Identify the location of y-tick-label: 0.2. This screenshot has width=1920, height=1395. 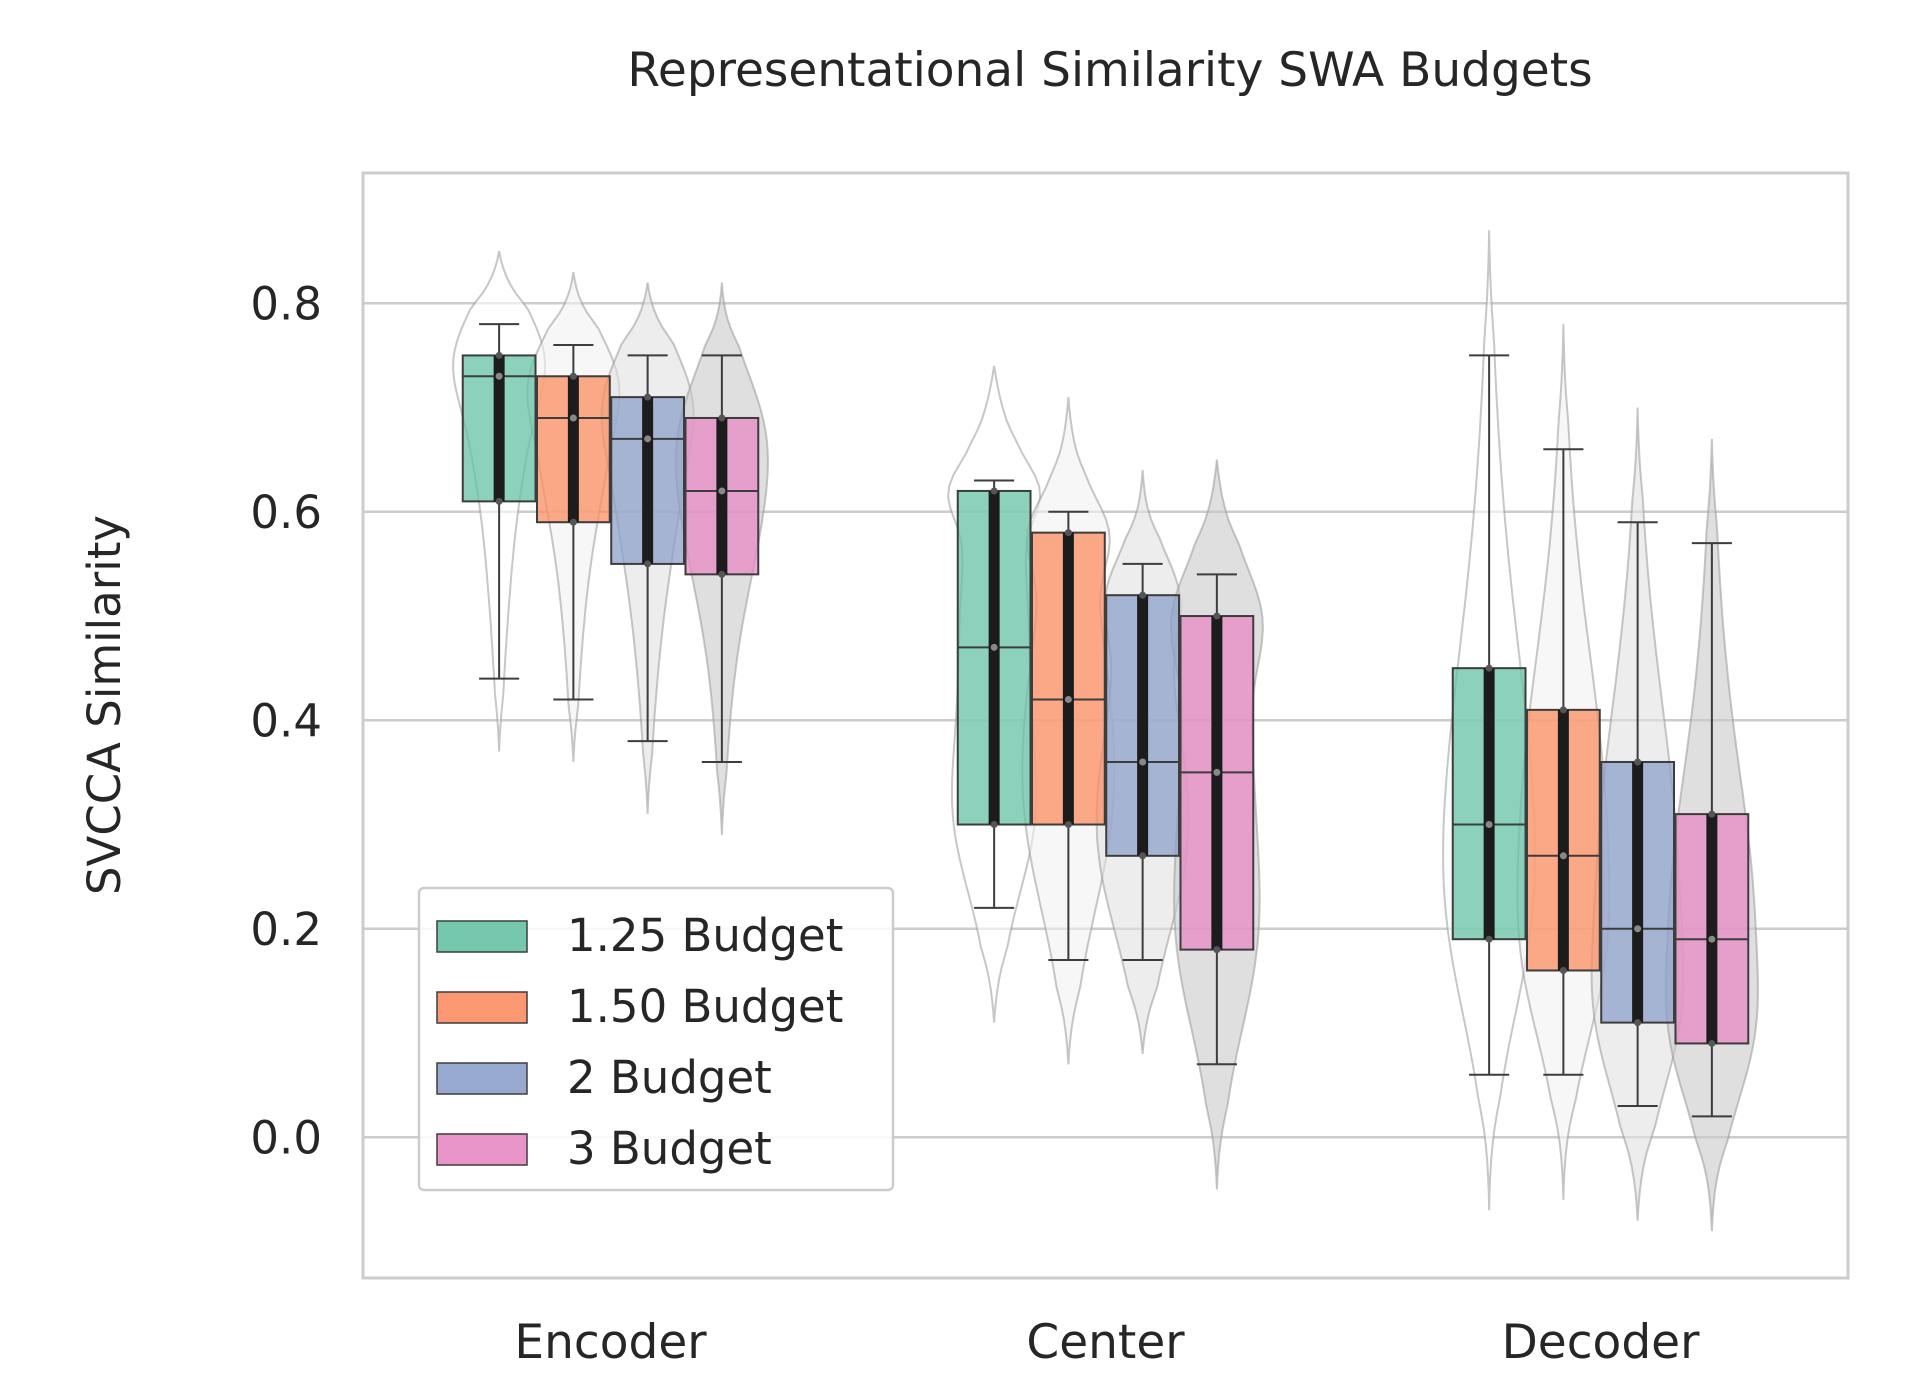
(286, 929).